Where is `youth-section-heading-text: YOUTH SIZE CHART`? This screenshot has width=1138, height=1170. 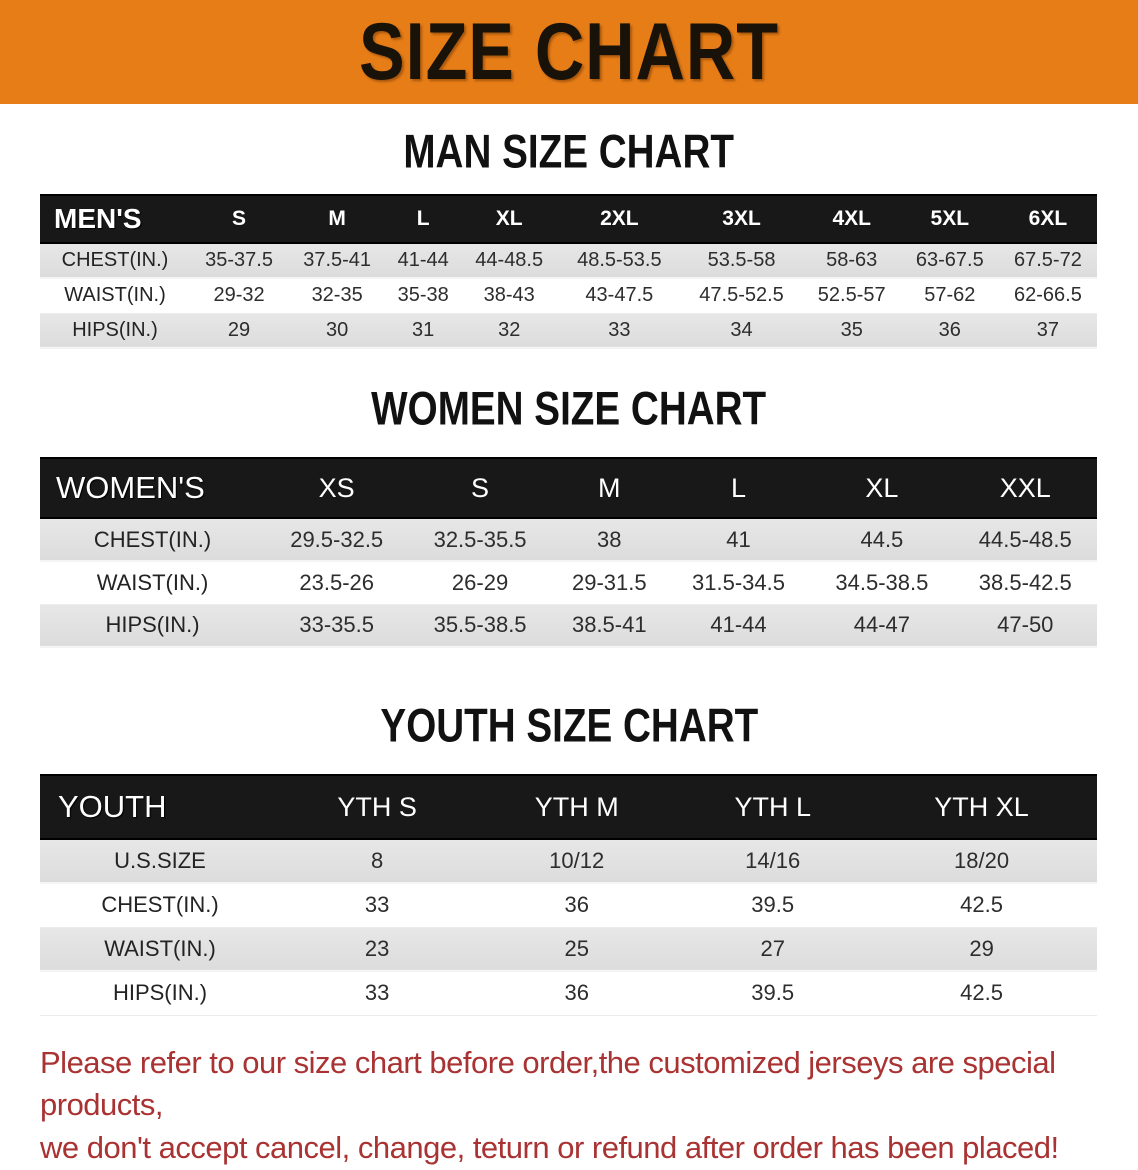
youth-section-heading-text: YOUTH SIZE CHART is located at coordinates (569, 725).